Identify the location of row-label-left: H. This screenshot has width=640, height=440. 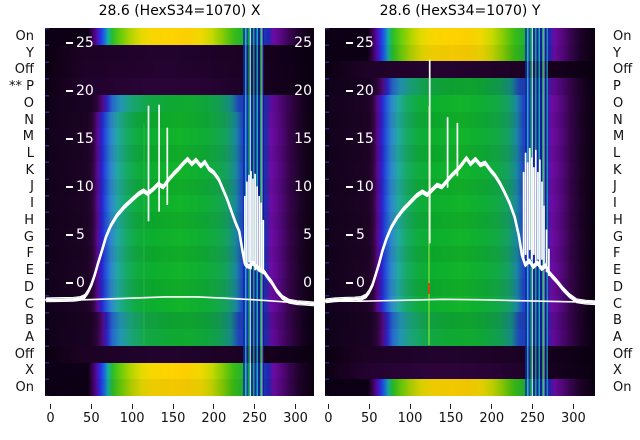
(29, 220).